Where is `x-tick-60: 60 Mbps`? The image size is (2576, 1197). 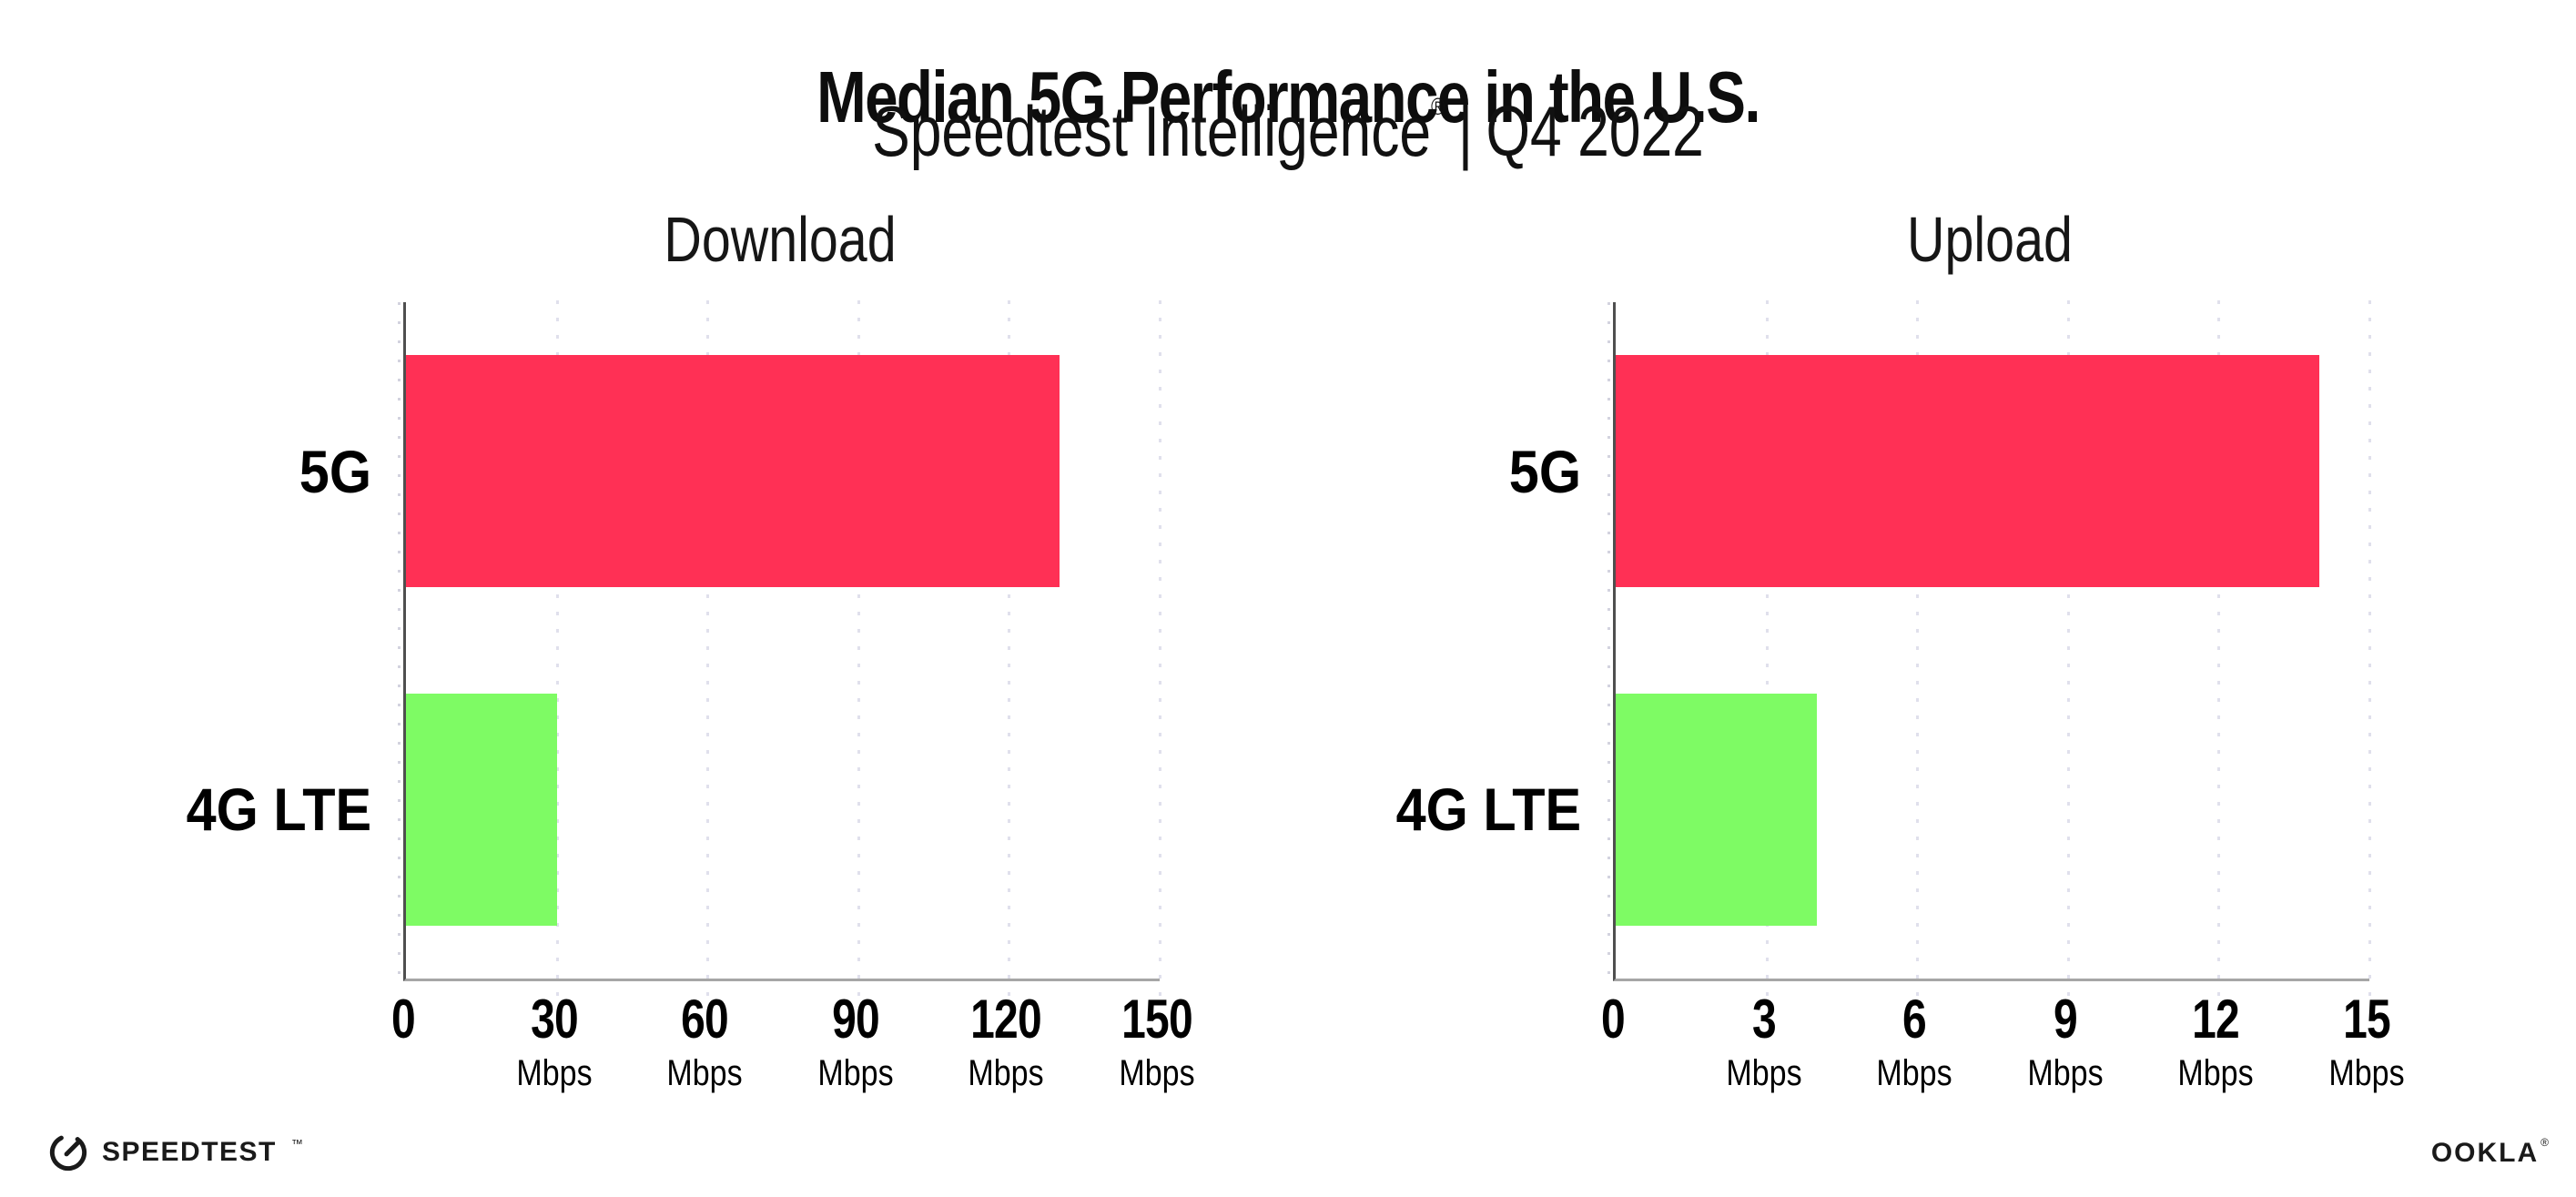 x-tick-60: 60 Mbps is located at coordinates (704, 1041).